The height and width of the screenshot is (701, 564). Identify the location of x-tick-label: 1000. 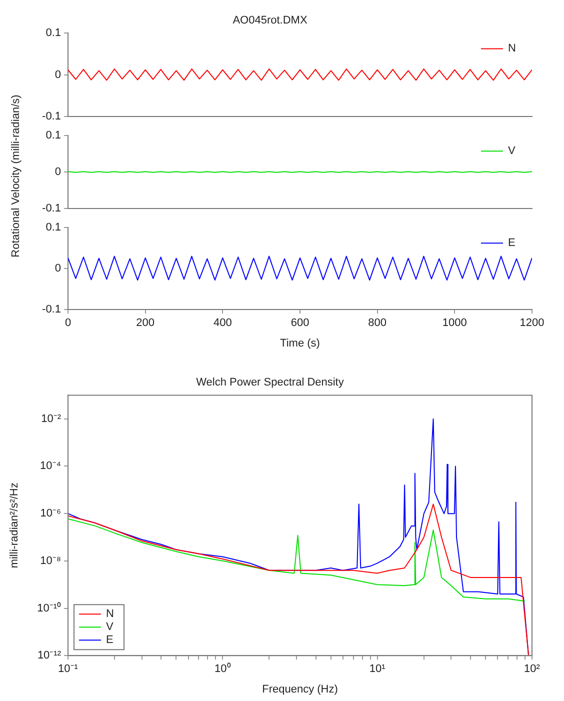
(454, 323).